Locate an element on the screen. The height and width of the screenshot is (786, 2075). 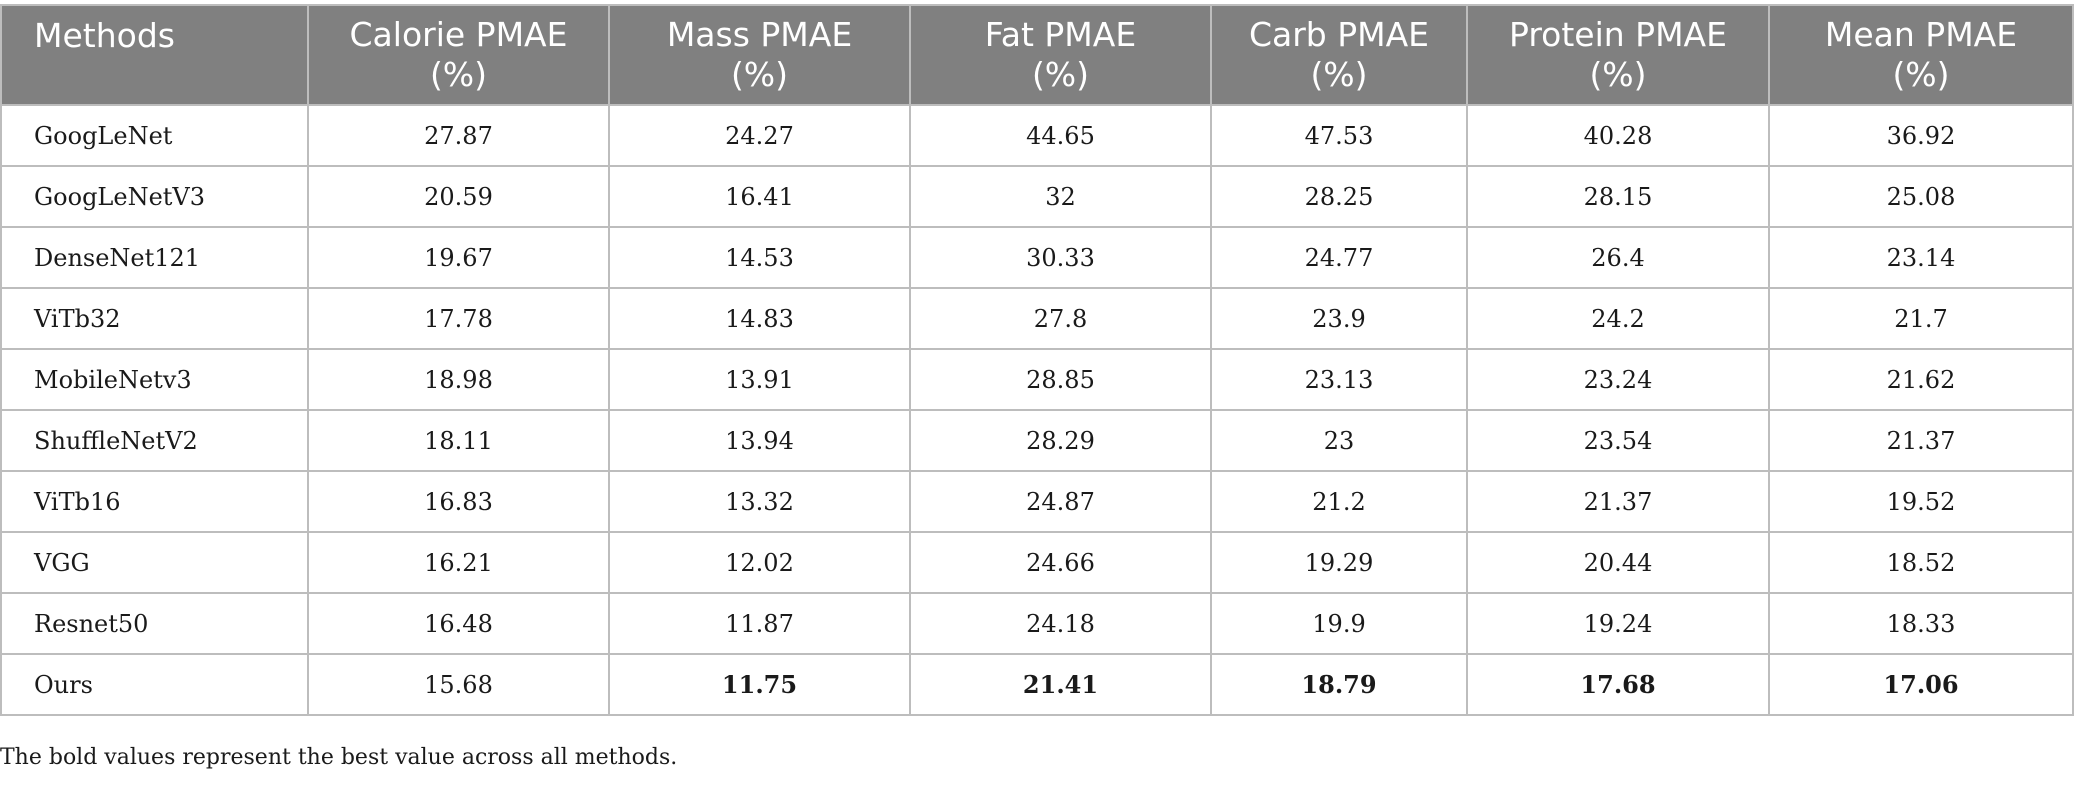
value-cell: 14.83 is located at coordinates (759, 318).